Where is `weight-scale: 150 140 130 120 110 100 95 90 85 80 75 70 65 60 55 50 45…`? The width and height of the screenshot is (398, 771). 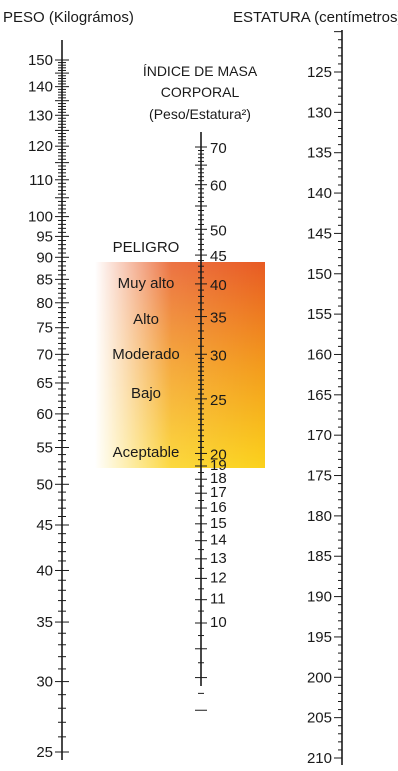
weight-scale: 150 140 130 120 110 100 95 90 85 80 75 70 65 60 55 50 45… is located at coordinates (48, 400).